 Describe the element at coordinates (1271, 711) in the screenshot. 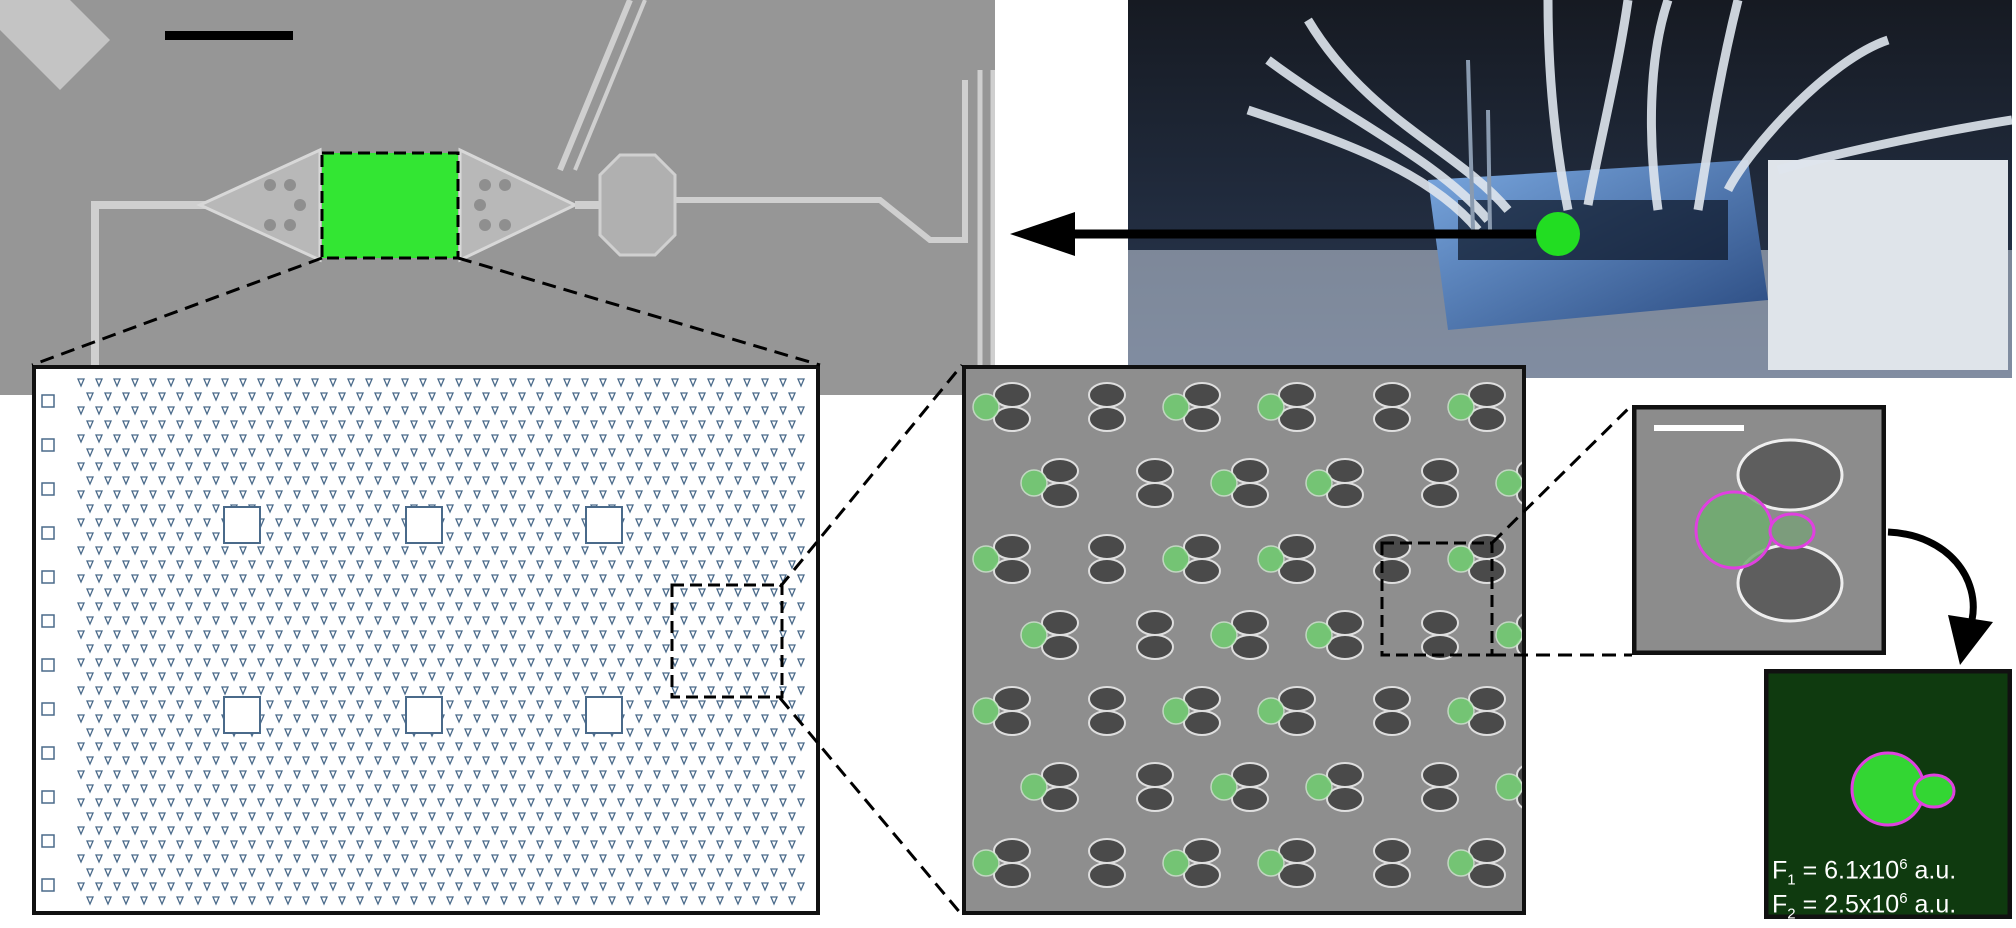

I see `yeast-cell` at that location.